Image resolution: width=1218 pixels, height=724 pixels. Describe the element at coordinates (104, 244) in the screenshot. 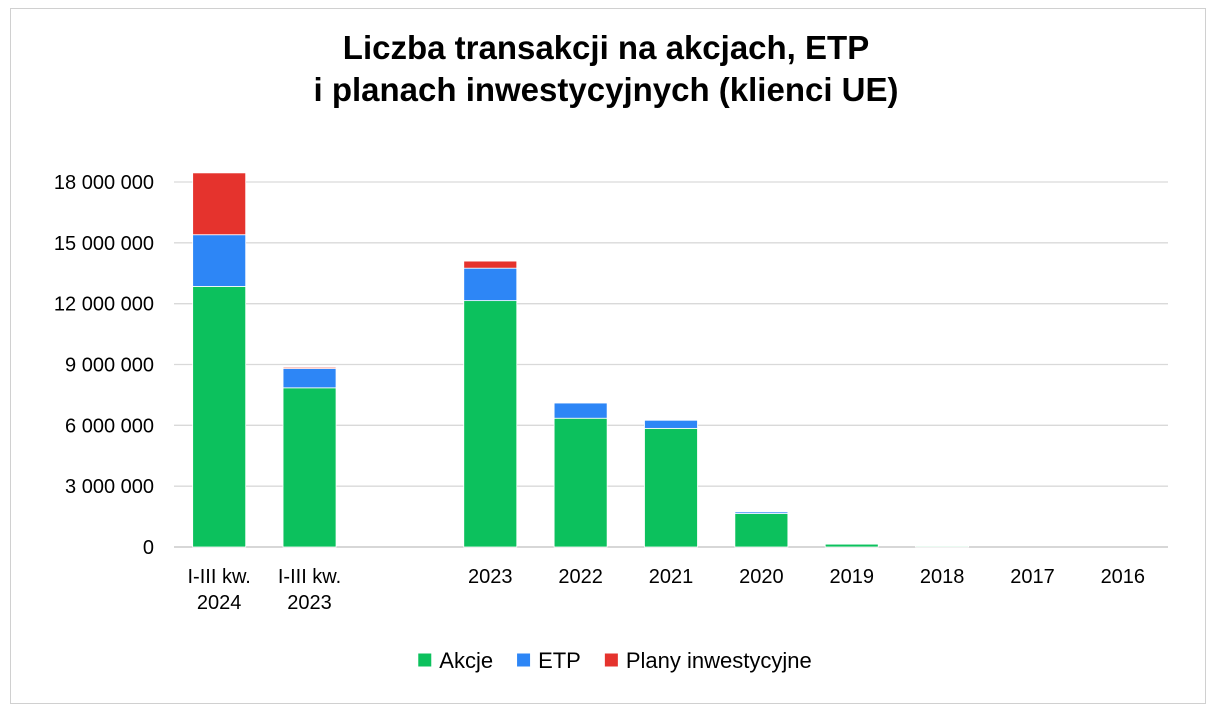

I see `y-tick-label: 15 000 000` at that location.